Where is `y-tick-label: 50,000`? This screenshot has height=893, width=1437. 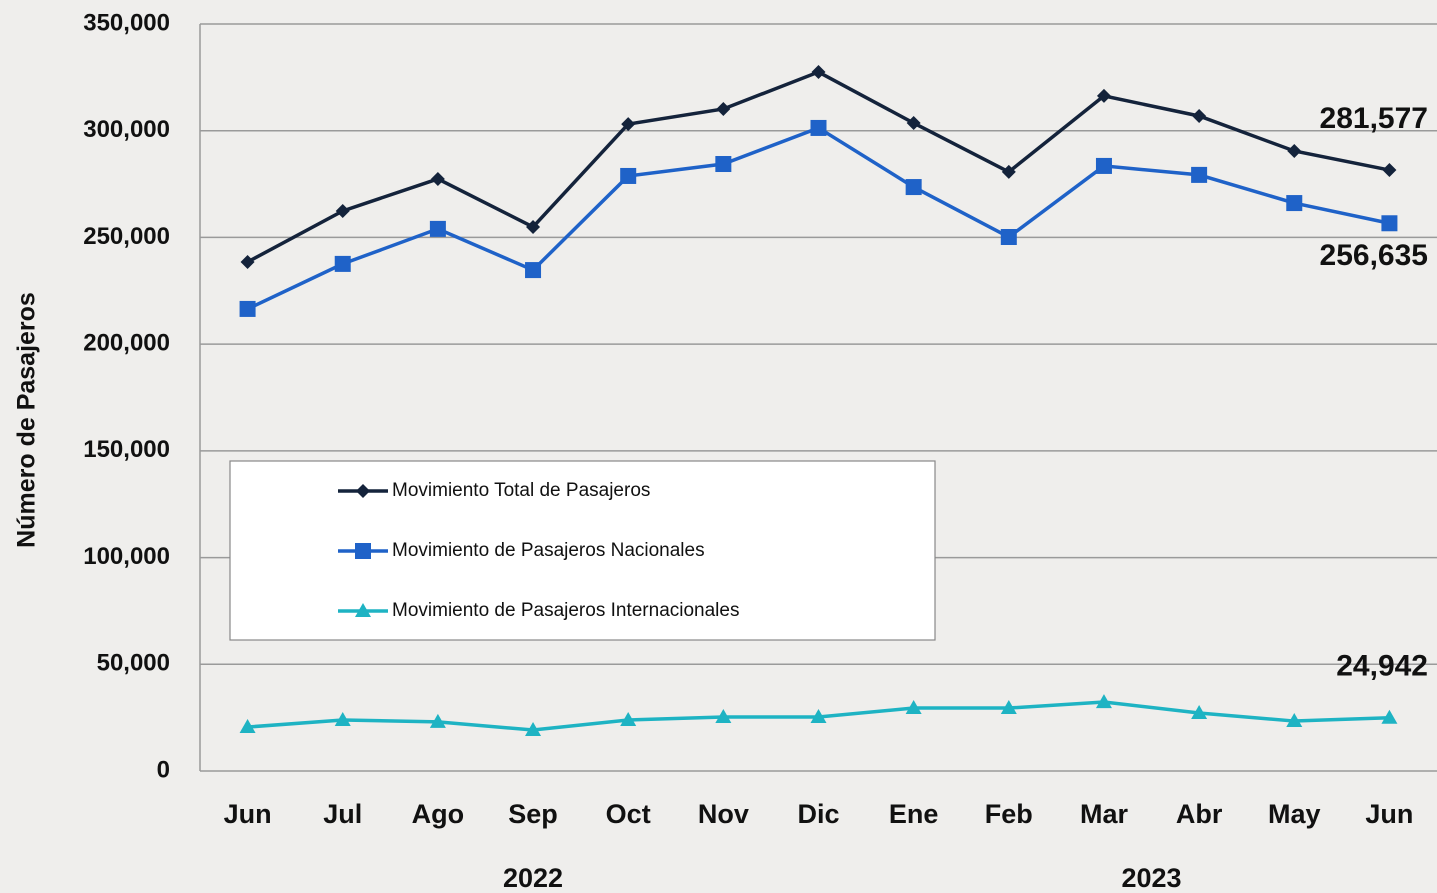
y-tick-label: 50,000 is located at coordinates (133, 663).